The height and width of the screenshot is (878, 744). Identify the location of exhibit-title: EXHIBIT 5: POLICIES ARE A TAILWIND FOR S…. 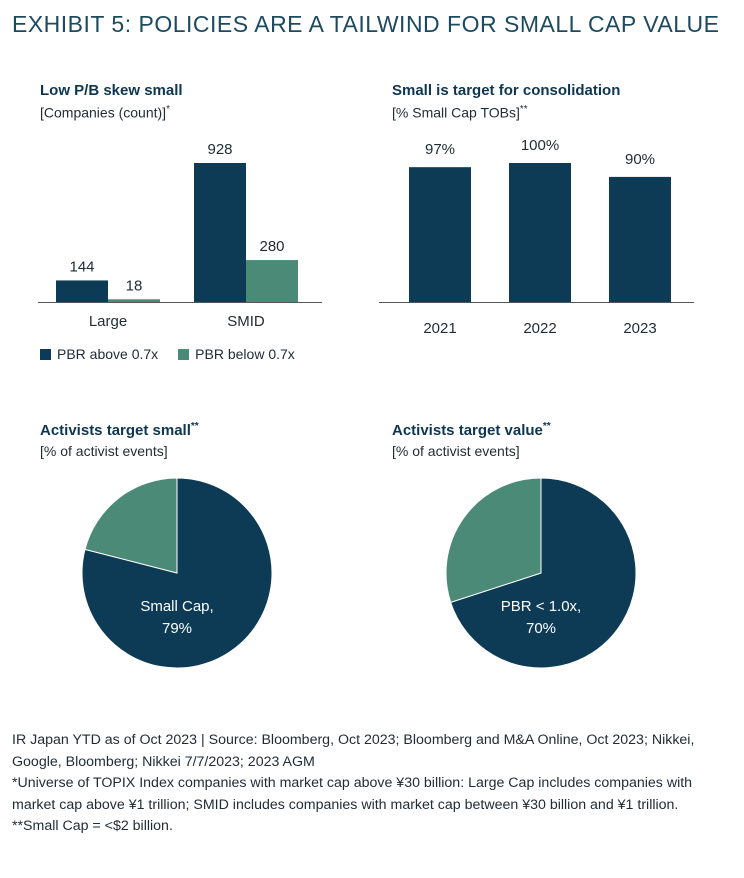
(366, 24).